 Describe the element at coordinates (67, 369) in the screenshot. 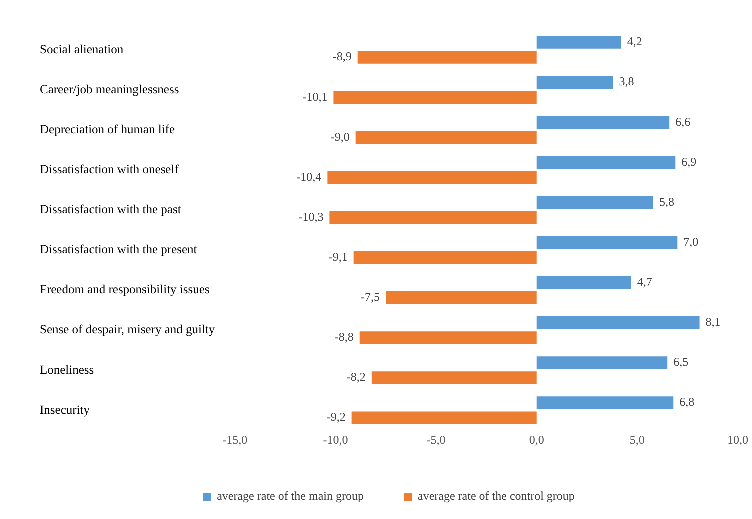

I see `y-tick-label: Loneliness` at that location.